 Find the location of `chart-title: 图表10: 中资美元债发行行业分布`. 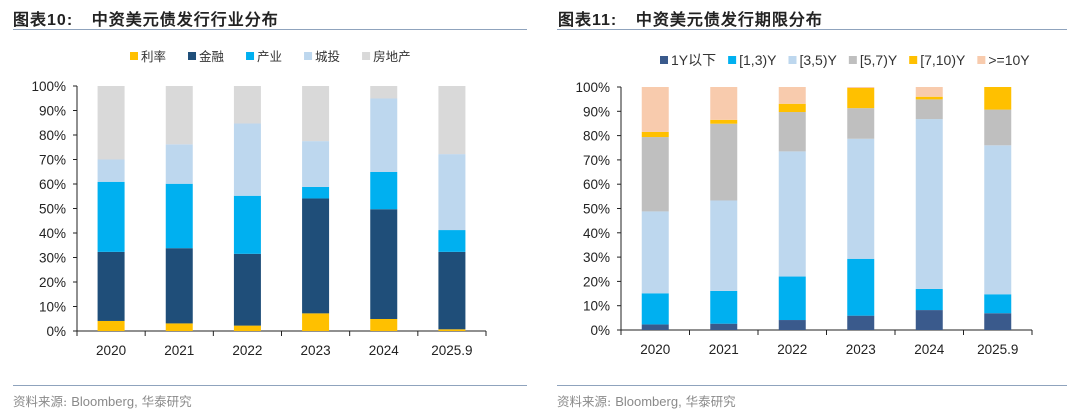

chart-title: 图表10: 中资美元债发行行业分布 is located at coordinates (146, 18).